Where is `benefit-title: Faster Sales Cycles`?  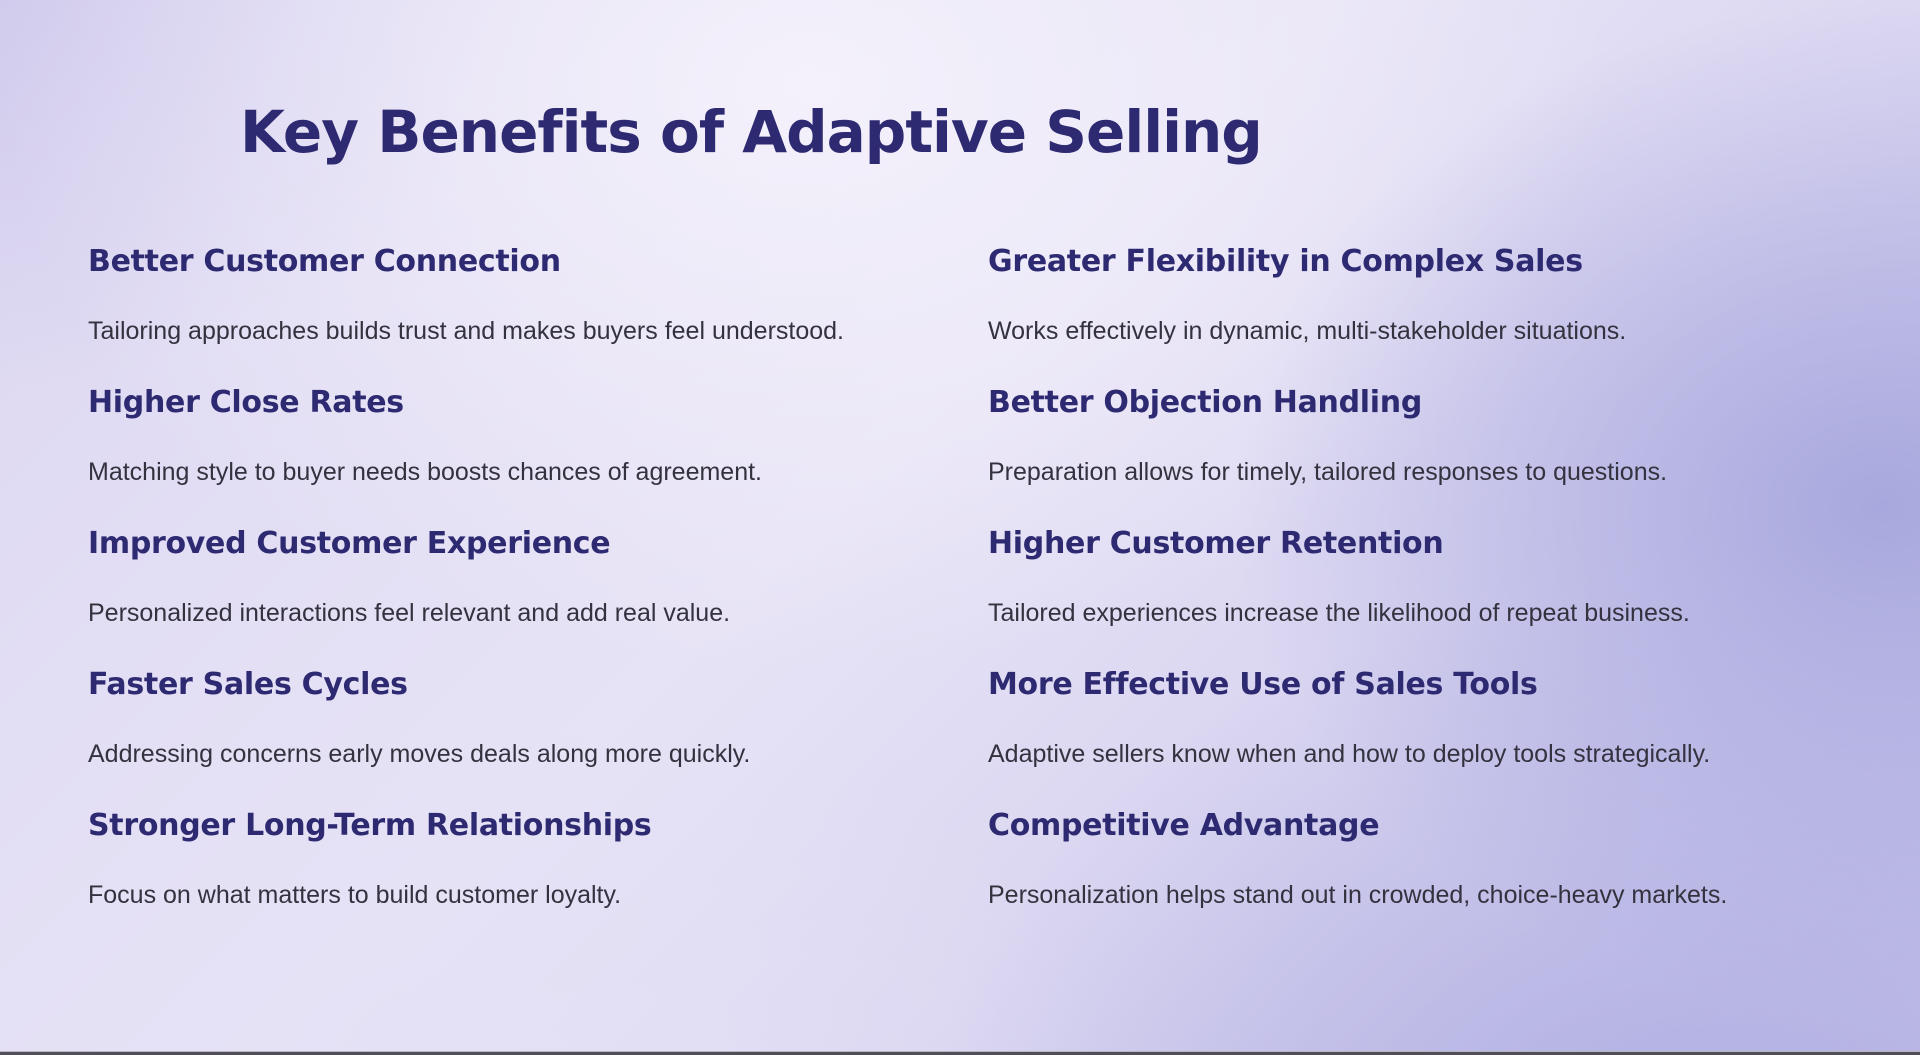
benefit-title: Faster Sales Cycles is located at coordinates (248, 684).